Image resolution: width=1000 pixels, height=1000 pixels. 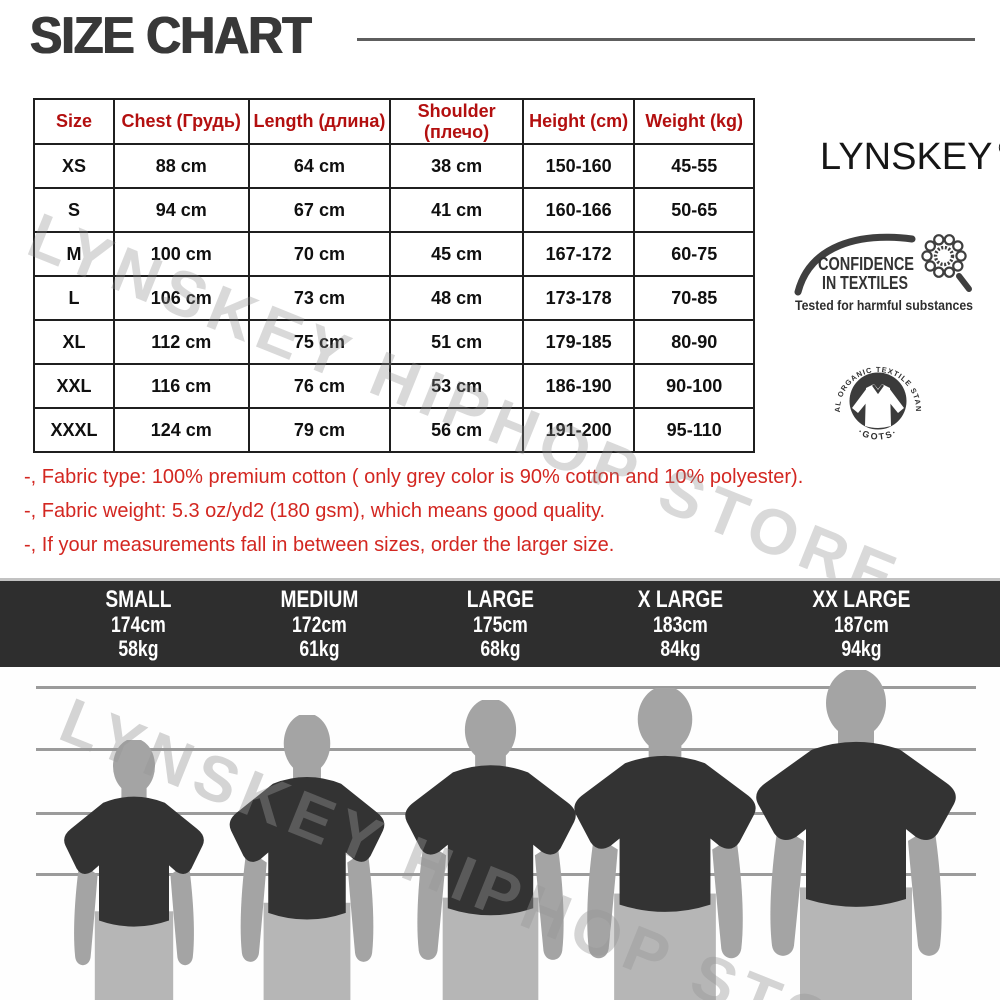 I want to click on size-cell: 73 cm, so click(x=319, y=298).